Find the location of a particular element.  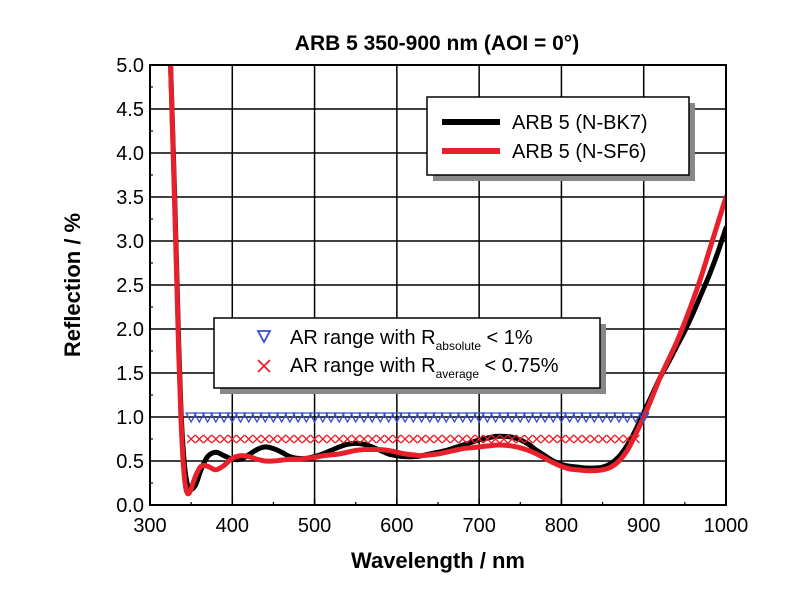

marker-legend-label-absolute: AR range with Rabsolute < 1% is located at coordinates (411, 340).